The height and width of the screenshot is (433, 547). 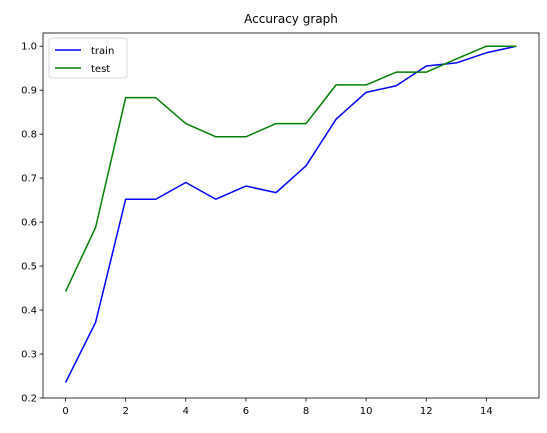 I want to click on y-tick-label: 0.5, so click(x=29, y=267).